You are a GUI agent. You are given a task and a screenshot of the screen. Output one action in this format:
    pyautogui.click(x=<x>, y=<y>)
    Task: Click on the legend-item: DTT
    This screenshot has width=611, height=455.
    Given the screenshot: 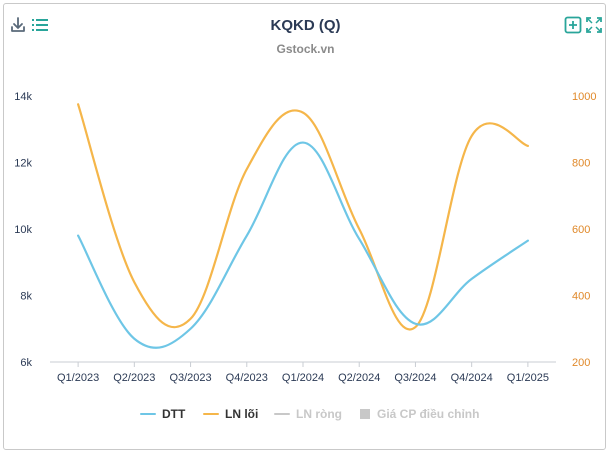 What is the action you would take?
    pyautogui.click(x=162, y=414)
    